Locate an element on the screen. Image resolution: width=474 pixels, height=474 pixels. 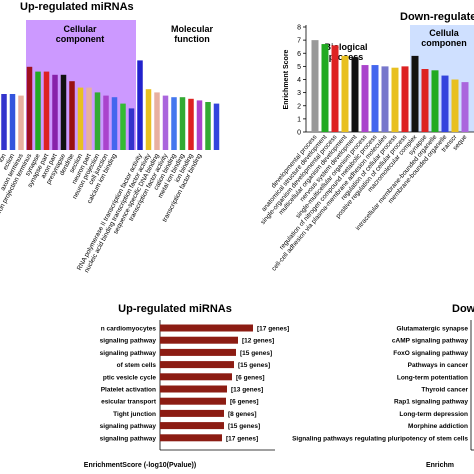
y-tick-label: Glutamatergic synapse is located at coordinates (432, 329).